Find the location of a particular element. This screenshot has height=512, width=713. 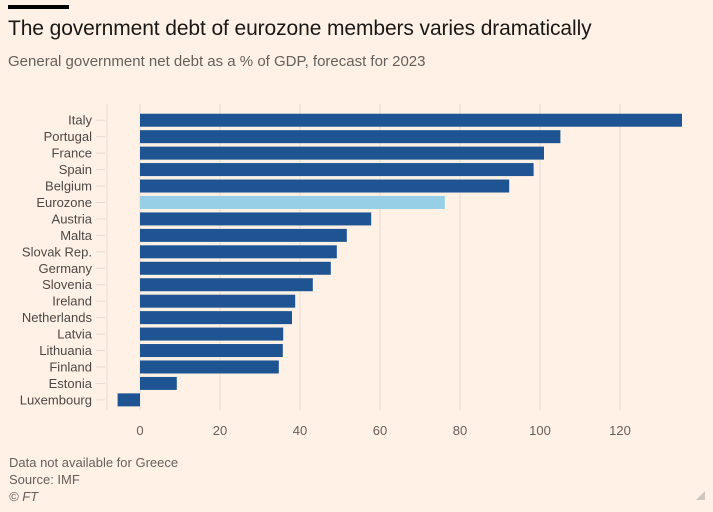

bar-latvia is located at coordinates (212, 334).